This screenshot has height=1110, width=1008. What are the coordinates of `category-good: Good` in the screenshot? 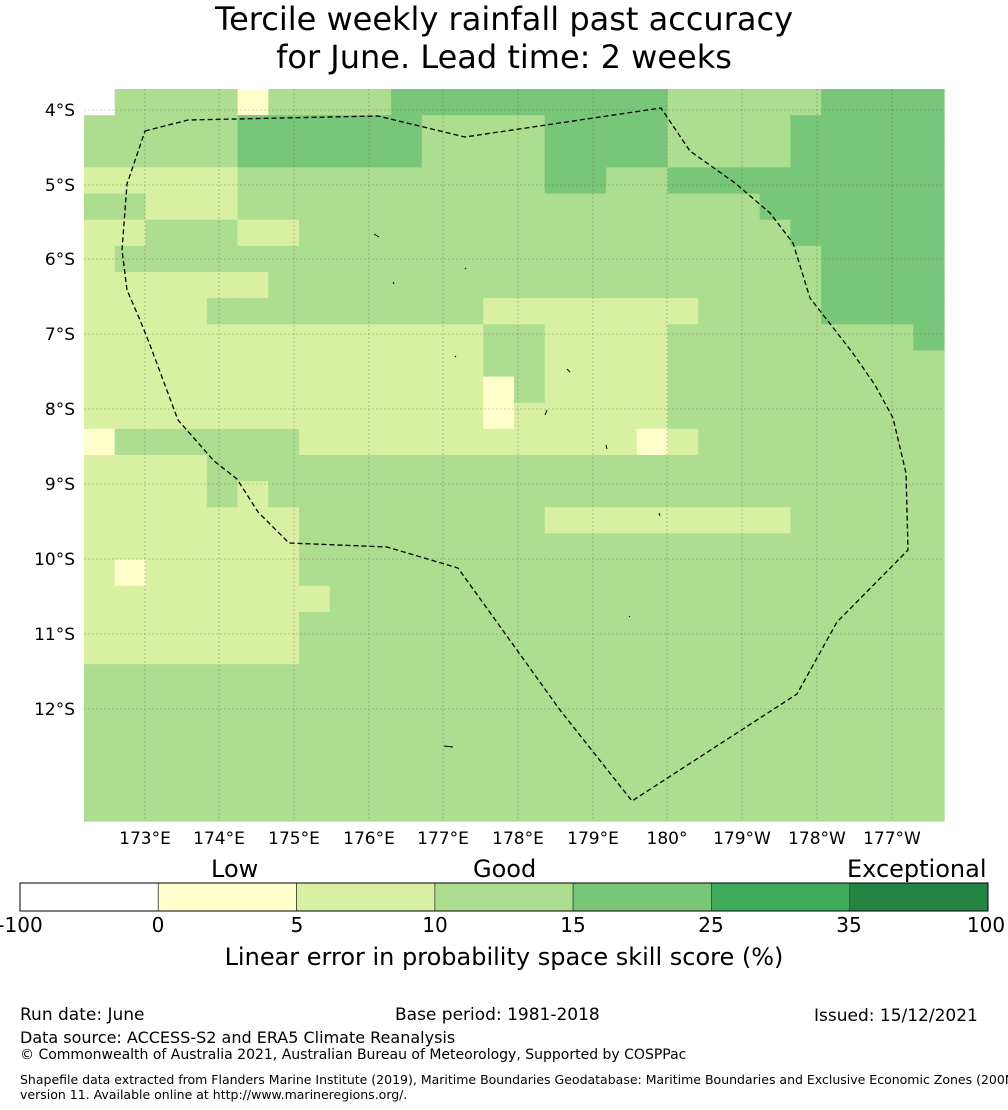 It's located at (505, 869).